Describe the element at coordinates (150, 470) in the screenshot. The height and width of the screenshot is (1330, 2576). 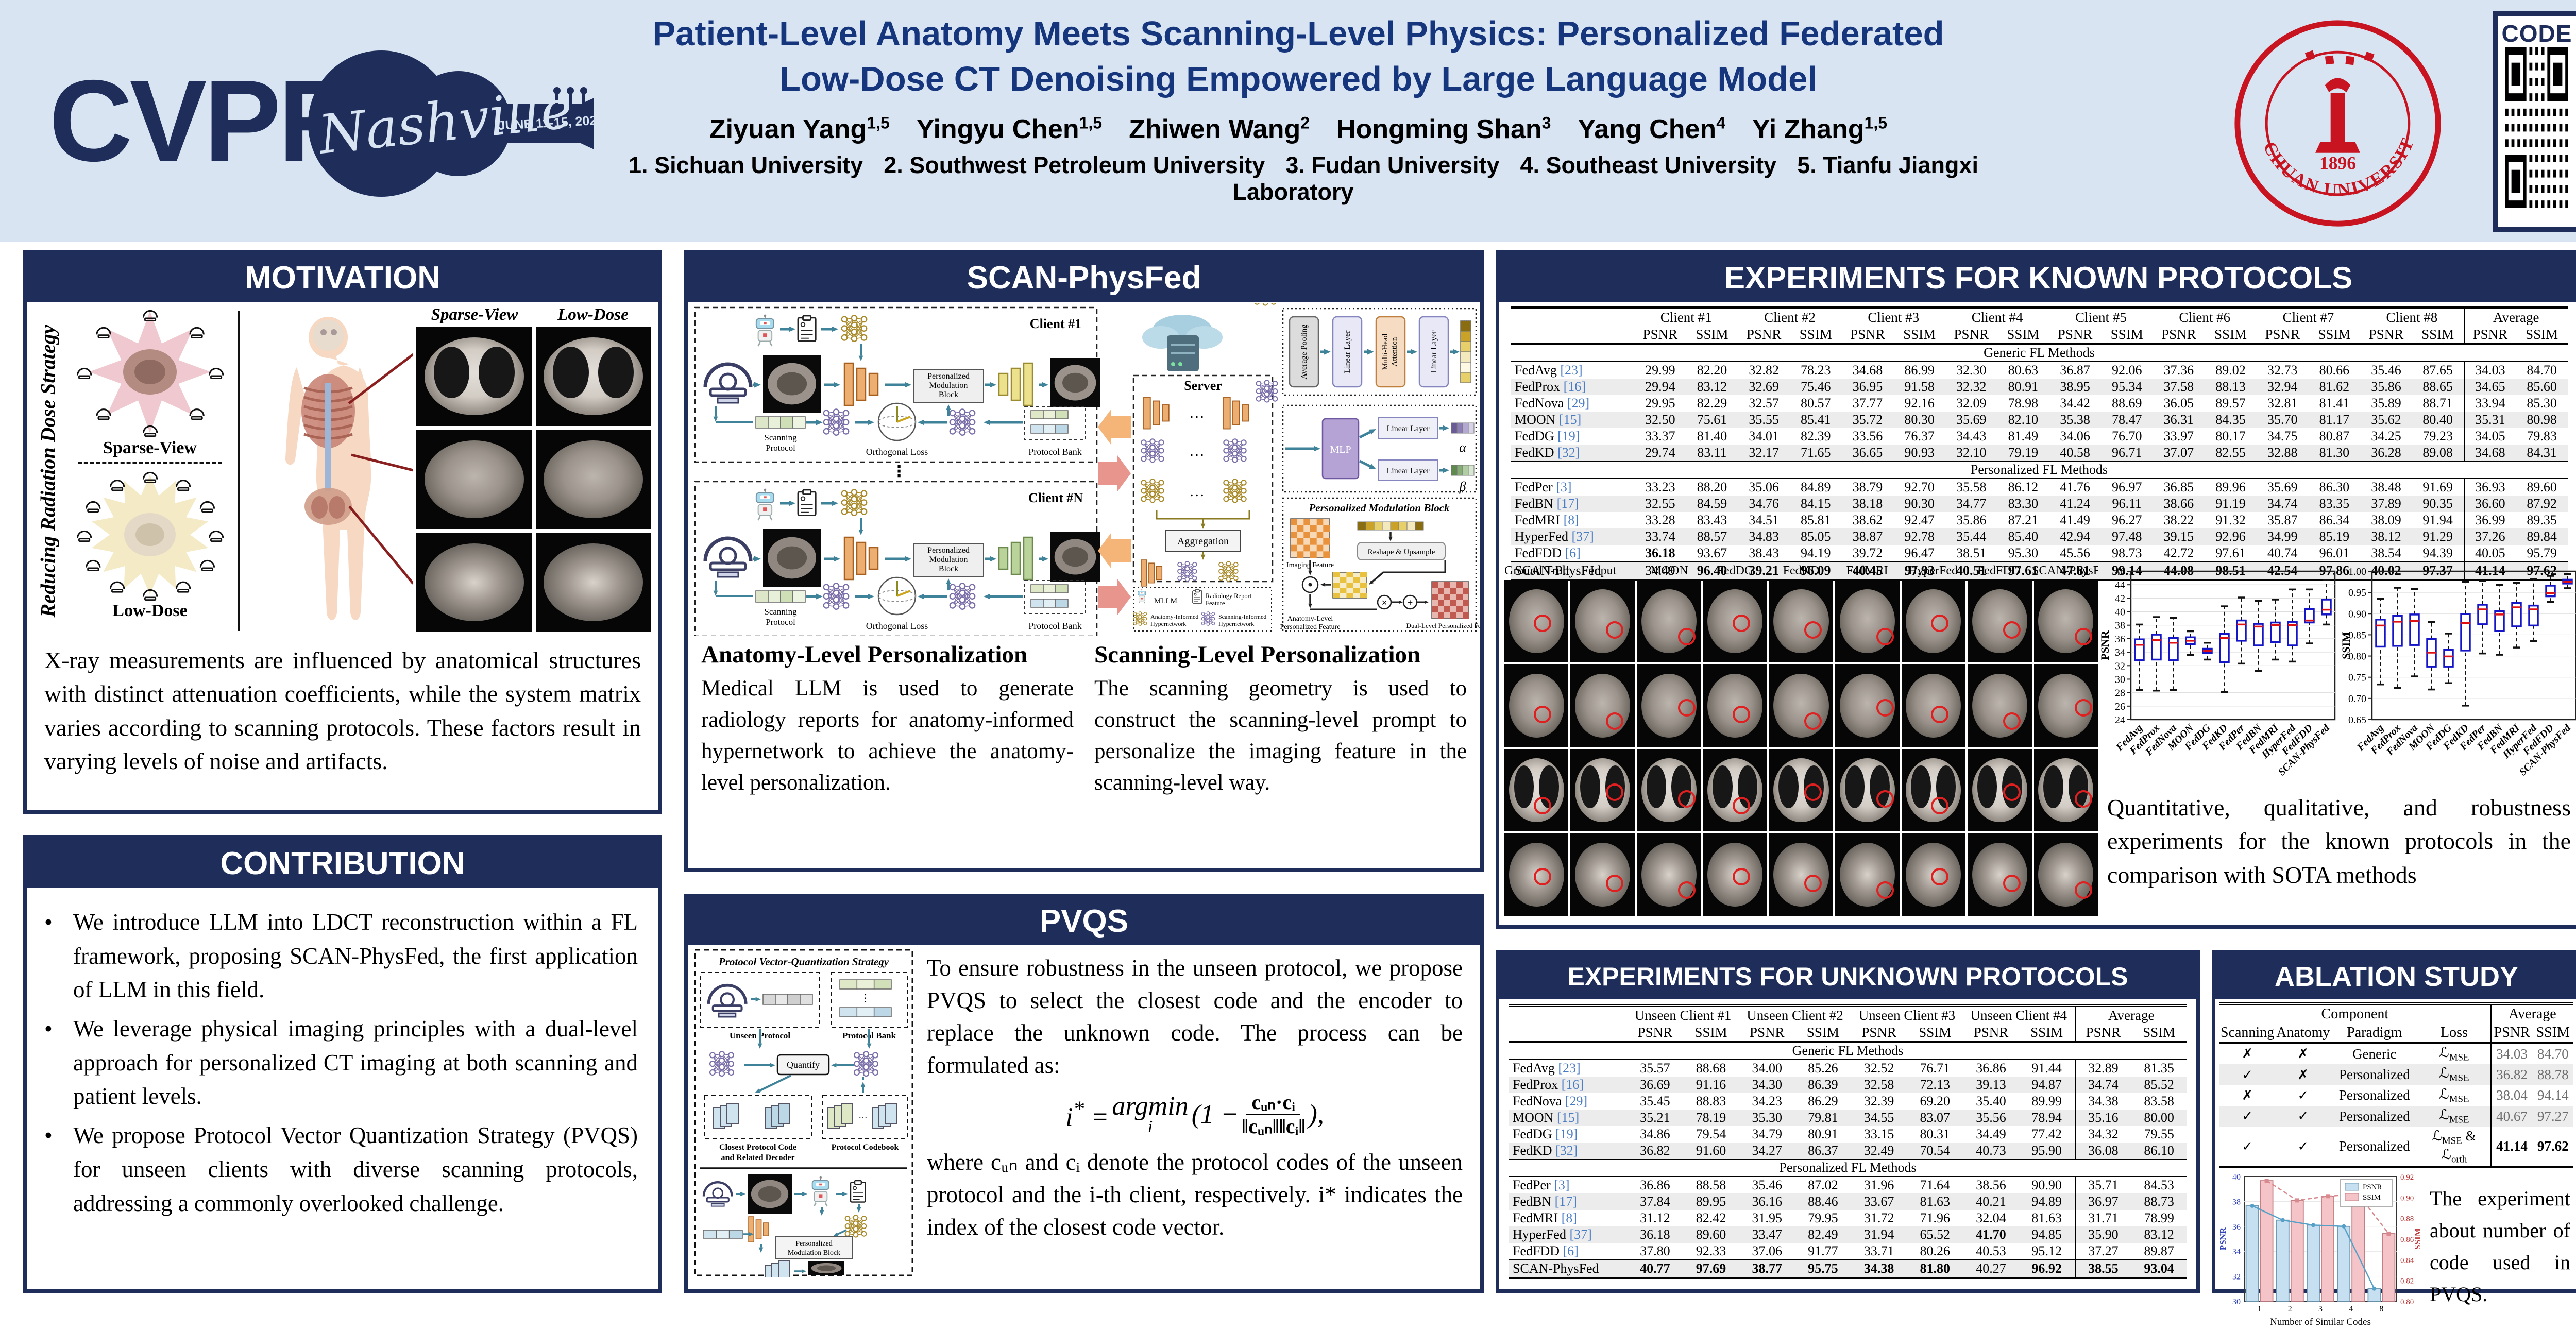
I see `dose-strategy-column: Sparse-View Low-Dose` at that location.